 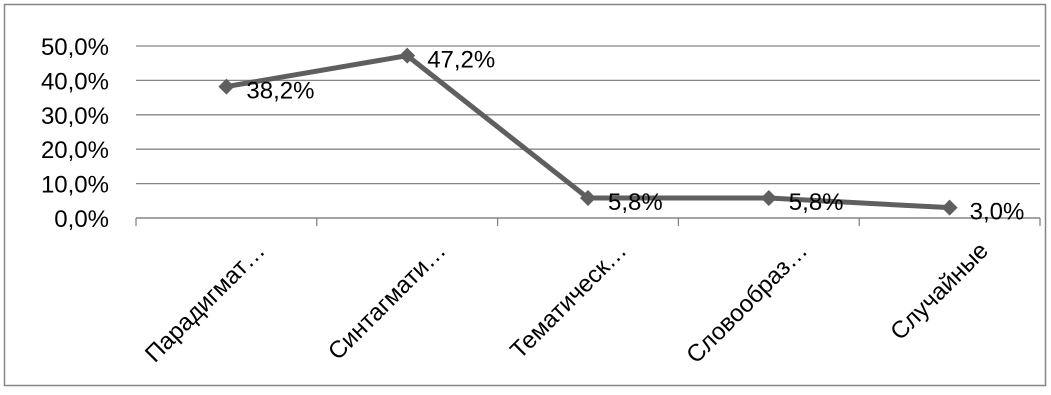 What do you see at coordinates (75, 116) in the screenshot?
I see `y-tick-label: 30,0%` at bounding box center [75, 116].